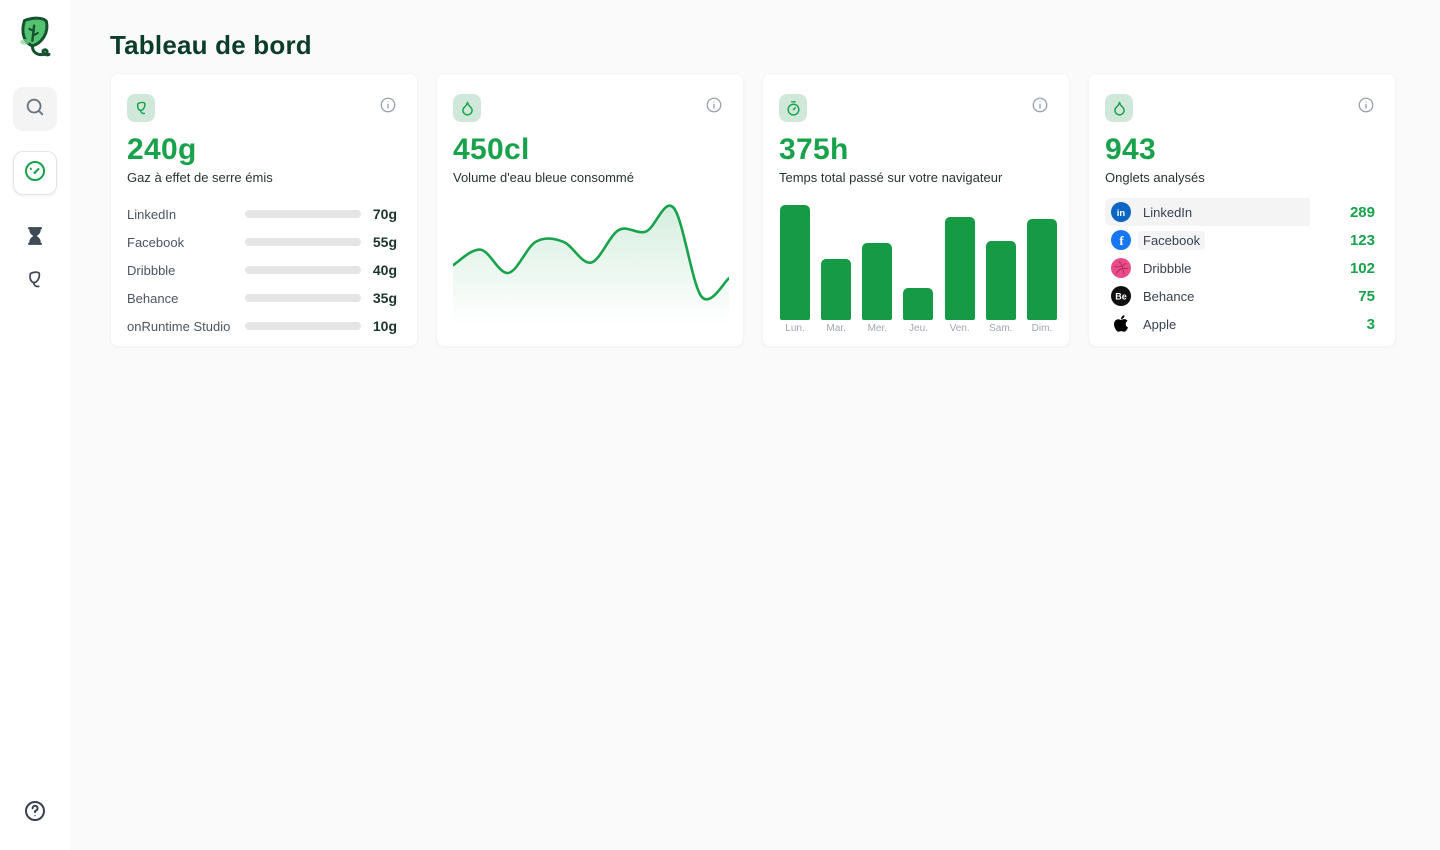 The image size is (1440, 850). I want to click on site-row-behance: Be Behance 75, so click(1240, 296).